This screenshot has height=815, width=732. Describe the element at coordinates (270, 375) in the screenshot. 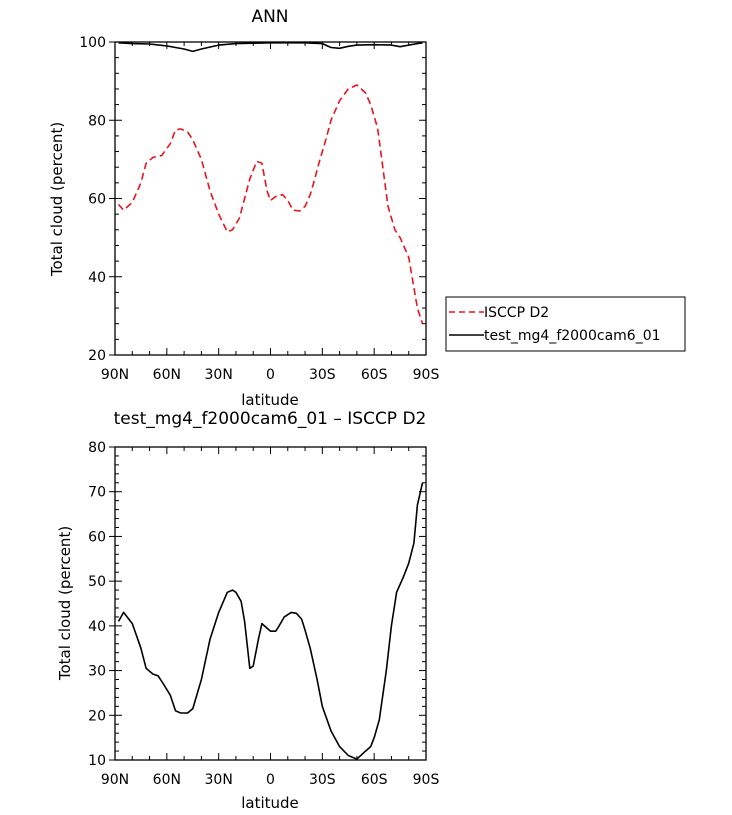

I see `top-x-tick-label: 0` at that location.